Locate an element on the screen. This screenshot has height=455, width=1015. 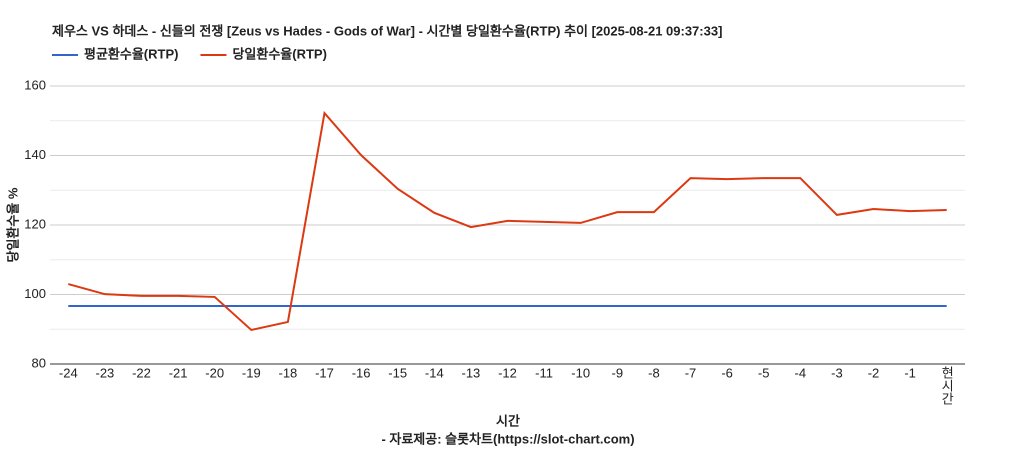
x-tick-label: -19 is located at coordinates (251, 372).